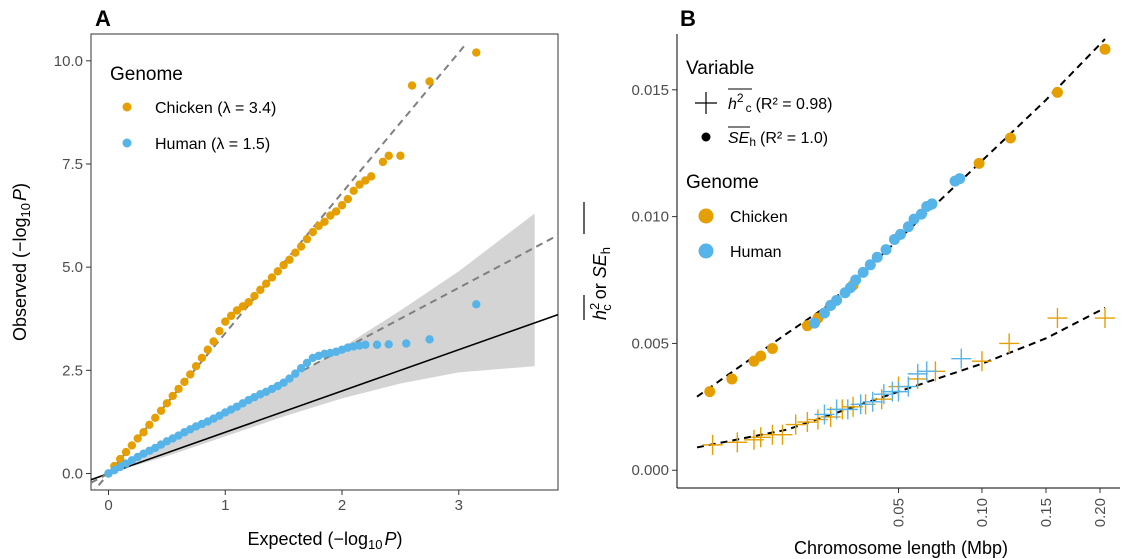  Describe the element at coordinates (351, 539) in the screenshot. I see `panel-a-xlabel-log: −log` at that location.